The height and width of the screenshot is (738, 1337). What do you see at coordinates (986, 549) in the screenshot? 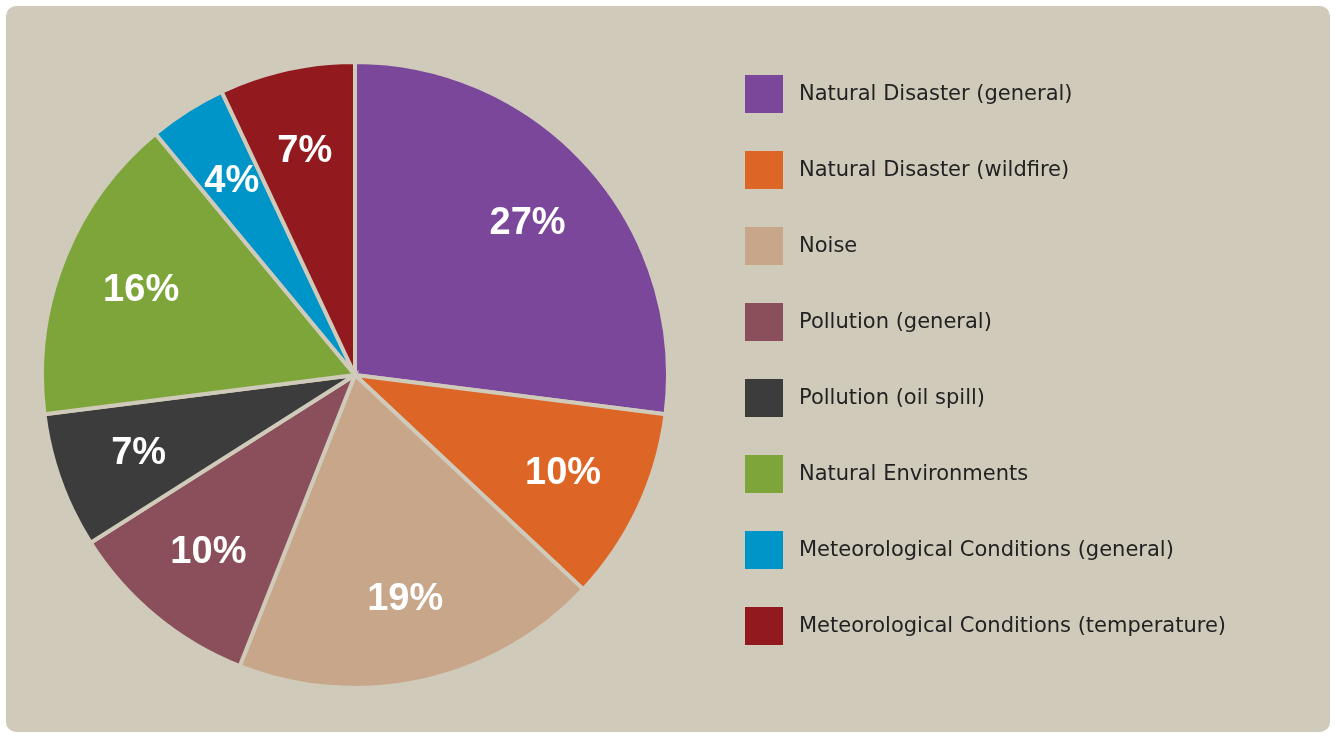
I see `legend-label: Meteorological Conditions (general)` at bounding box center [986, 549].